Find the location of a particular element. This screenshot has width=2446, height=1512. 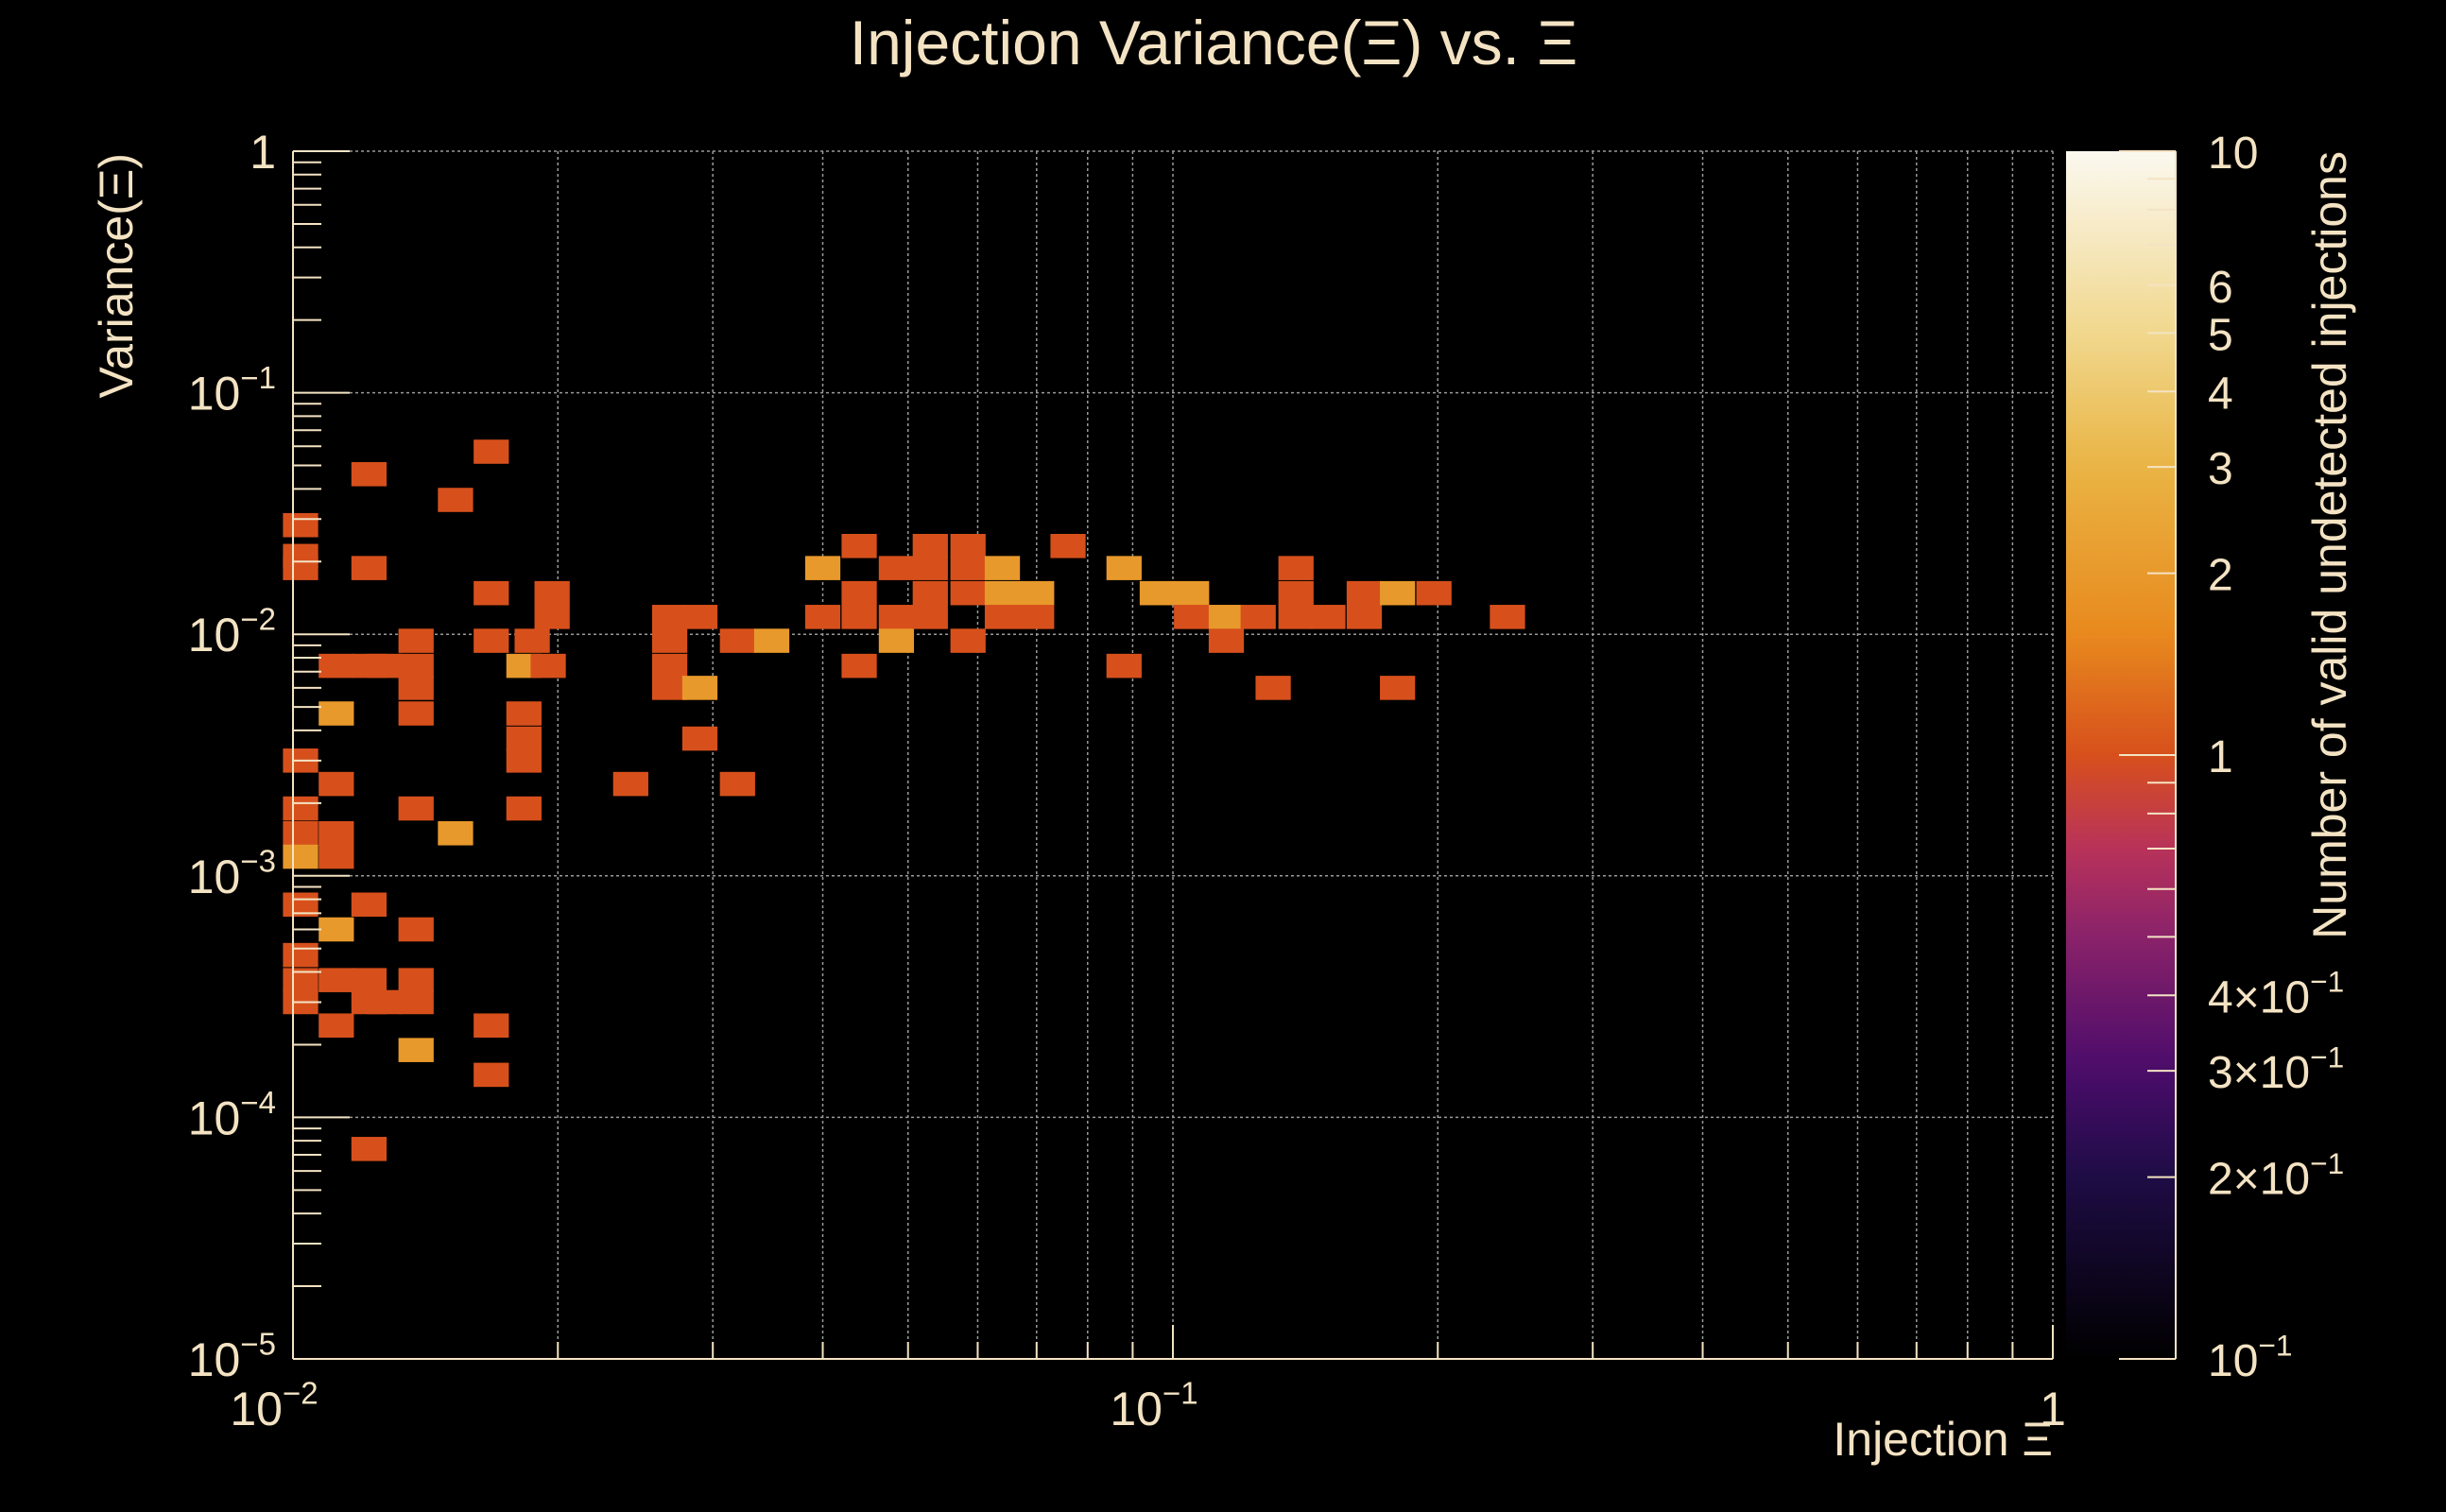

colorbar-label: Number of valid undetected injections is located at coordinates (2329, 545).